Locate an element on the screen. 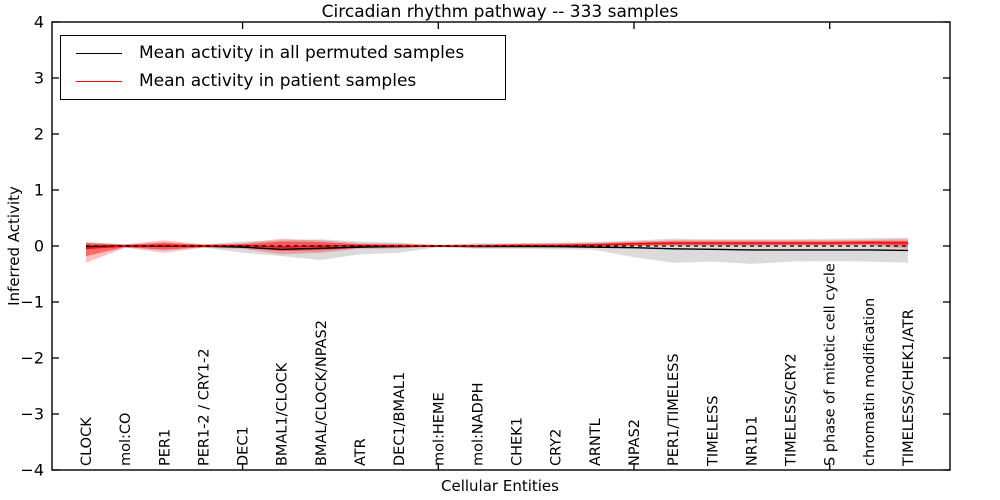 The height and width of the screenshot is (500, 1000). category-label: S phase of mitotic cell cycle is located at coordinates (831, 364).